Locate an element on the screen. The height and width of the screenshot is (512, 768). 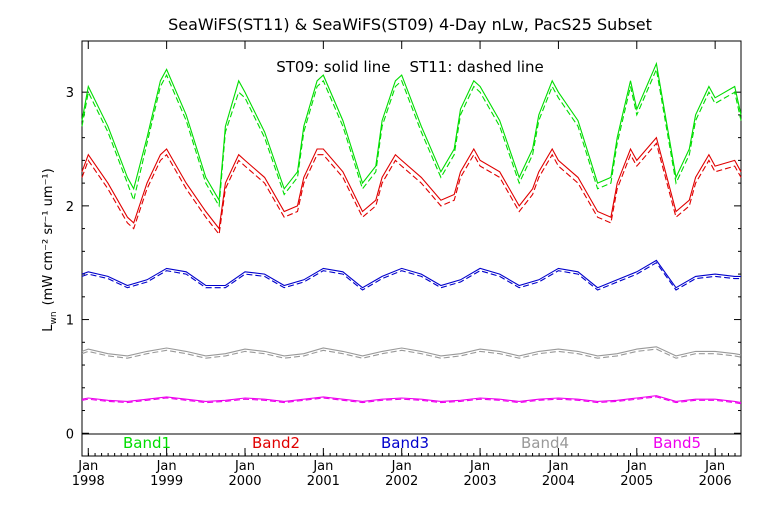
band4-st09-solid-line is located at coordinates (411, 351).